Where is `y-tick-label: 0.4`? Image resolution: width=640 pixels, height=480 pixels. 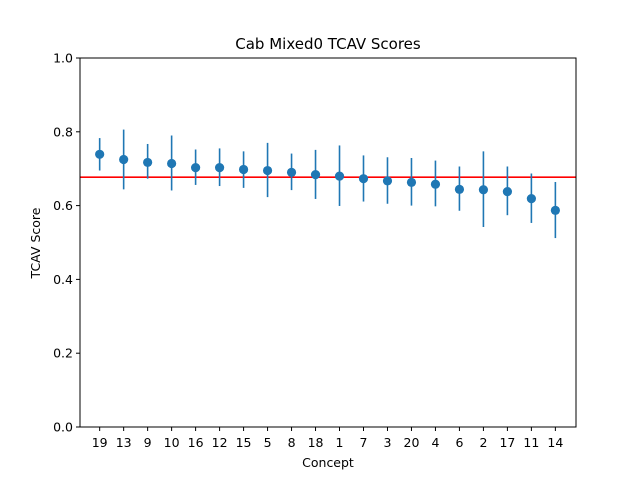 y-tick-label: 0.4 is located at coordinates (63, 279).